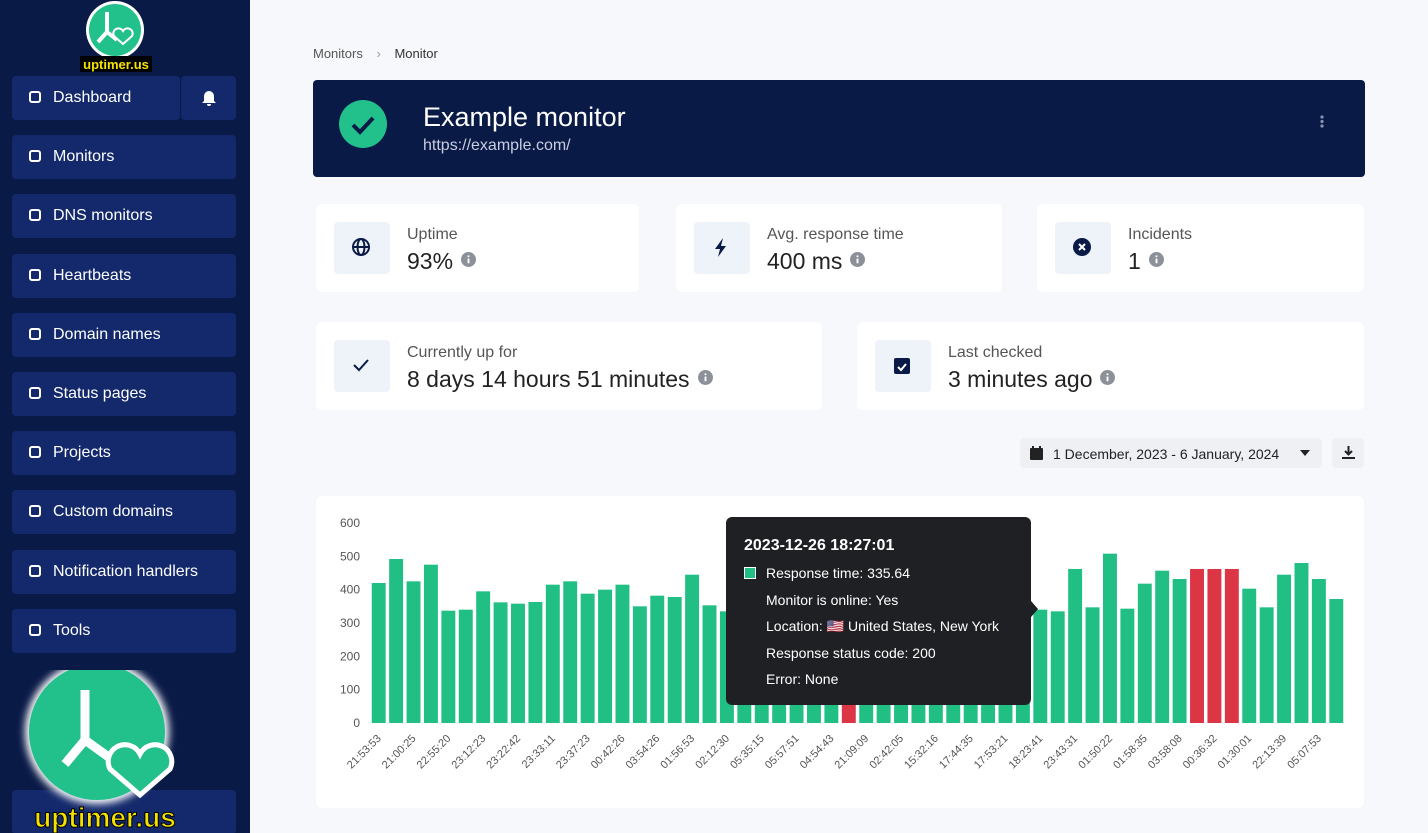 Image resolution: width=1428 pixels, height=833 pixels. I want to click on x-tick-label: 01:50:22, so click(1095, 752).